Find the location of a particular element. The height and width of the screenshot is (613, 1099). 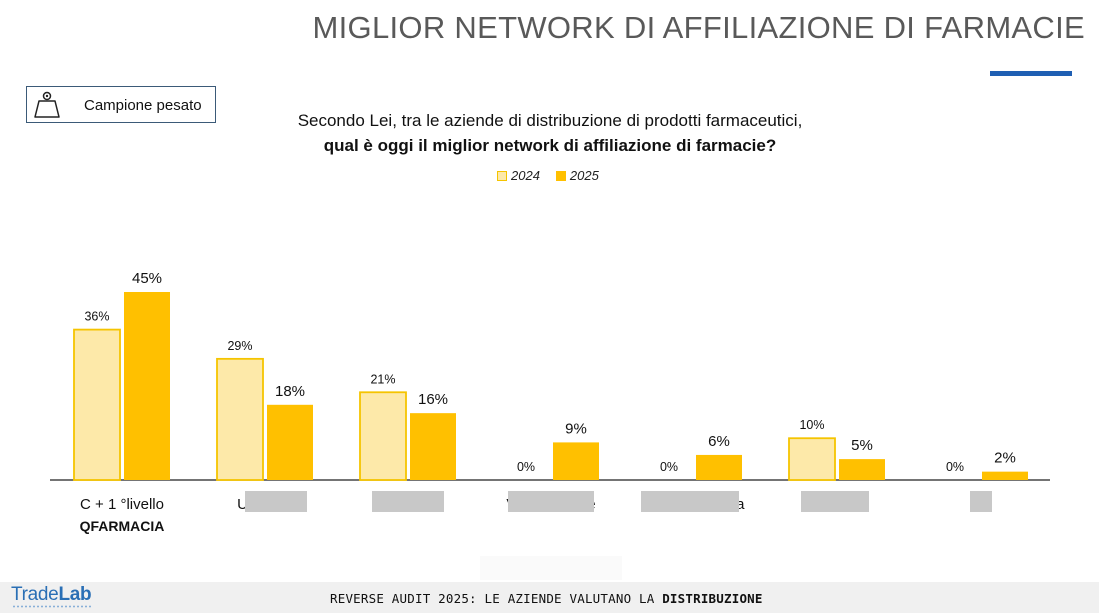

tradelab-logo: TradeLab is located at coordinates (51, 595).